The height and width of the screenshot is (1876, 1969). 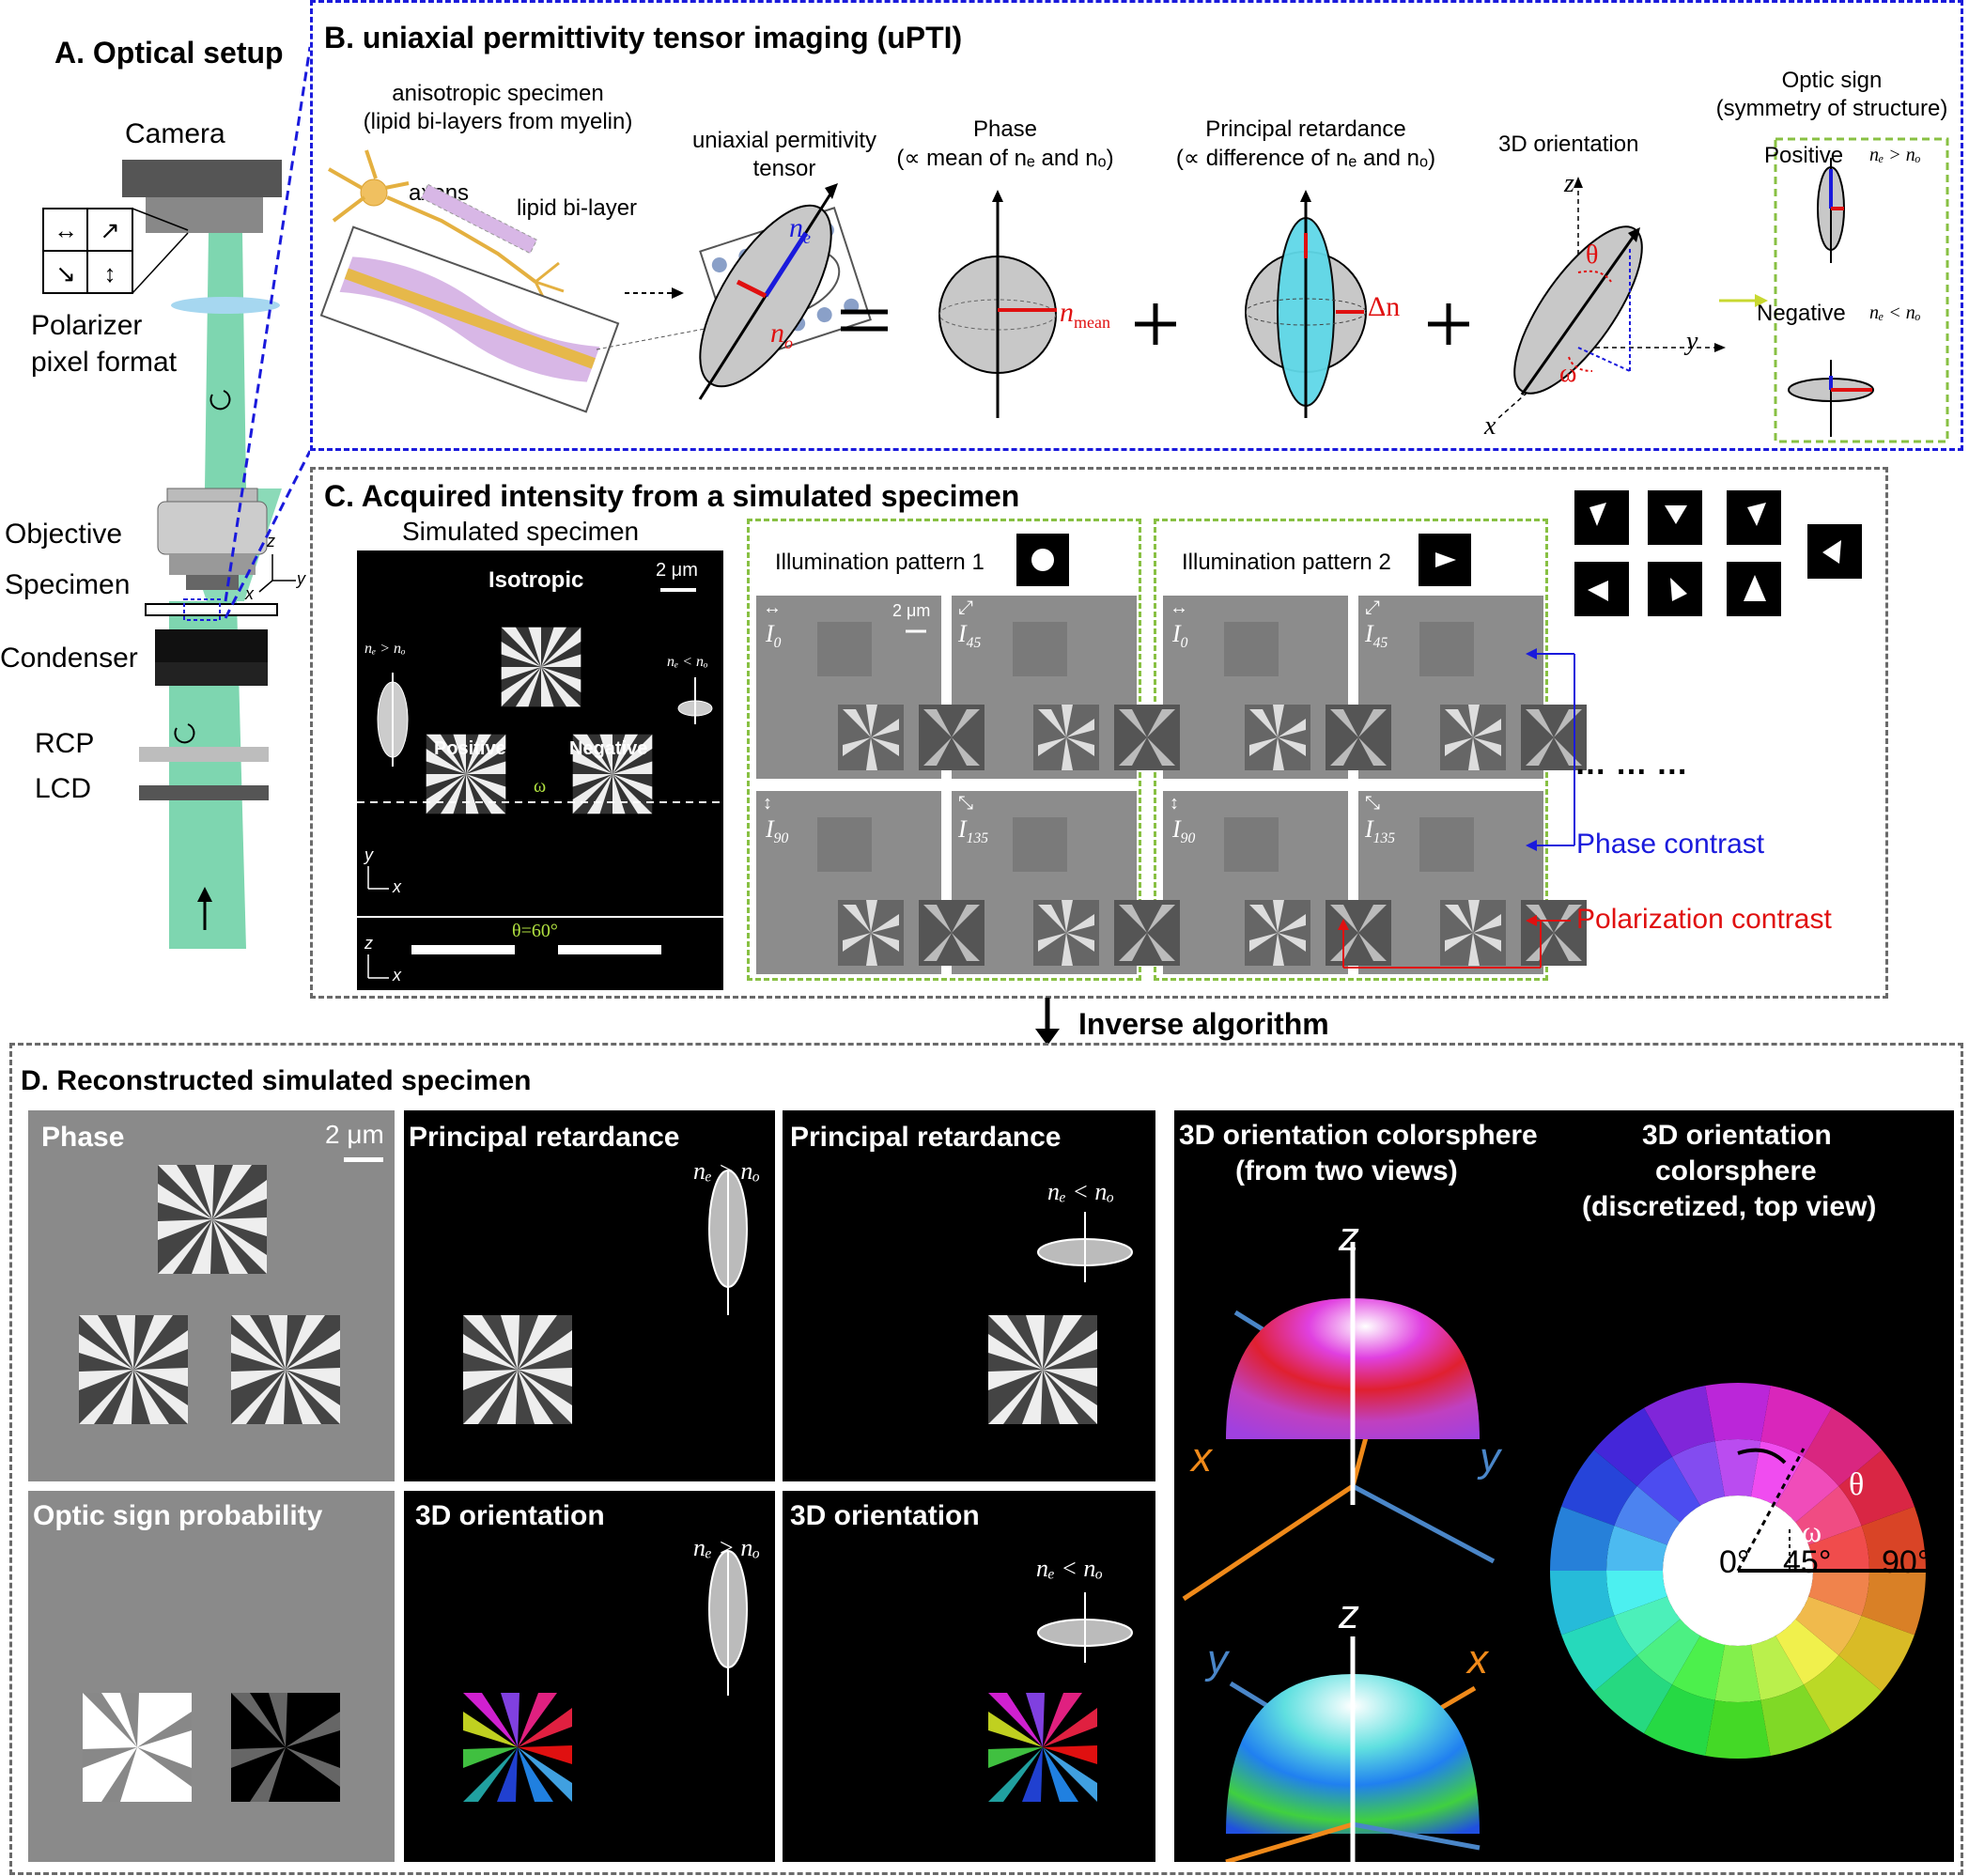 I want to click on colorsphere-title-3: 3D orientation, so click(x=1737, y=1135).